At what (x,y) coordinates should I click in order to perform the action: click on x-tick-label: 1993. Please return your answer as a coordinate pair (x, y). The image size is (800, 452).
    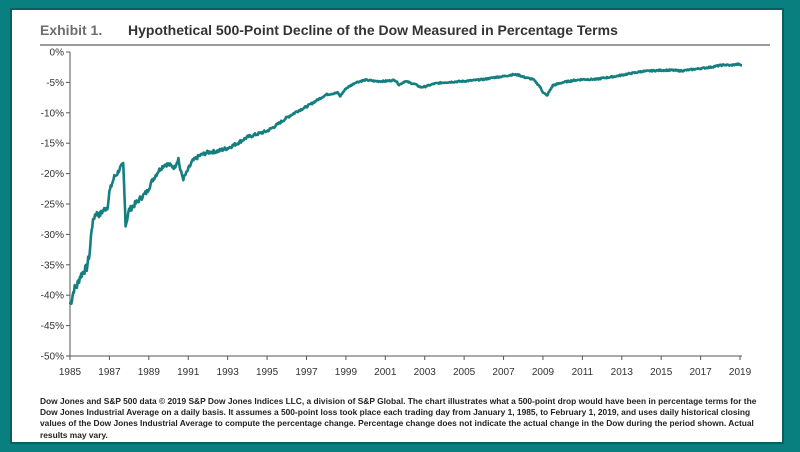
    Looking at the image, I should click on (228, 372).